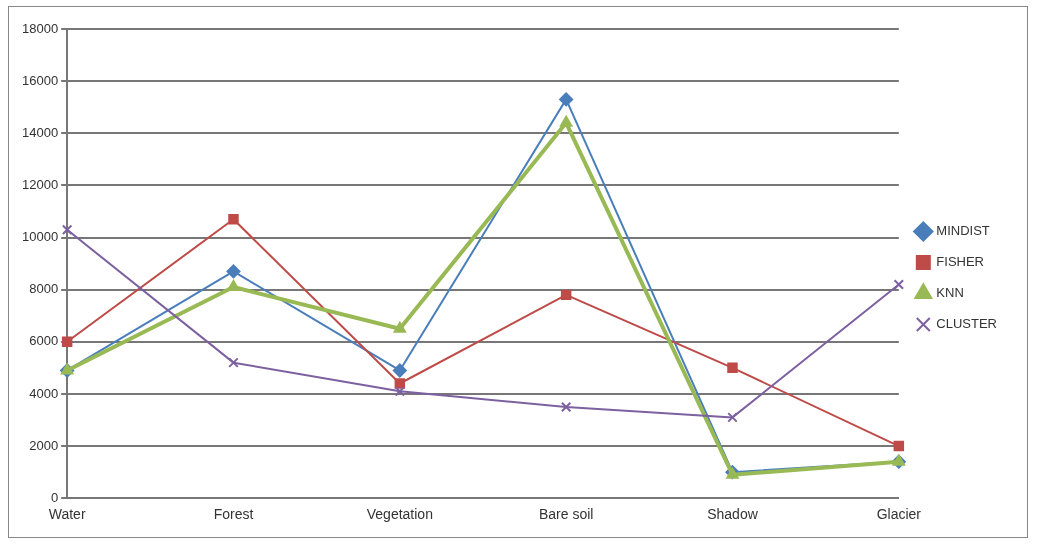 The height and width of the screenshot is (546, 1038). What do you see at coordinates (44, 393) in the screenshot?
I see `y-tick-label: 4000` at bounding box center [44, 393].